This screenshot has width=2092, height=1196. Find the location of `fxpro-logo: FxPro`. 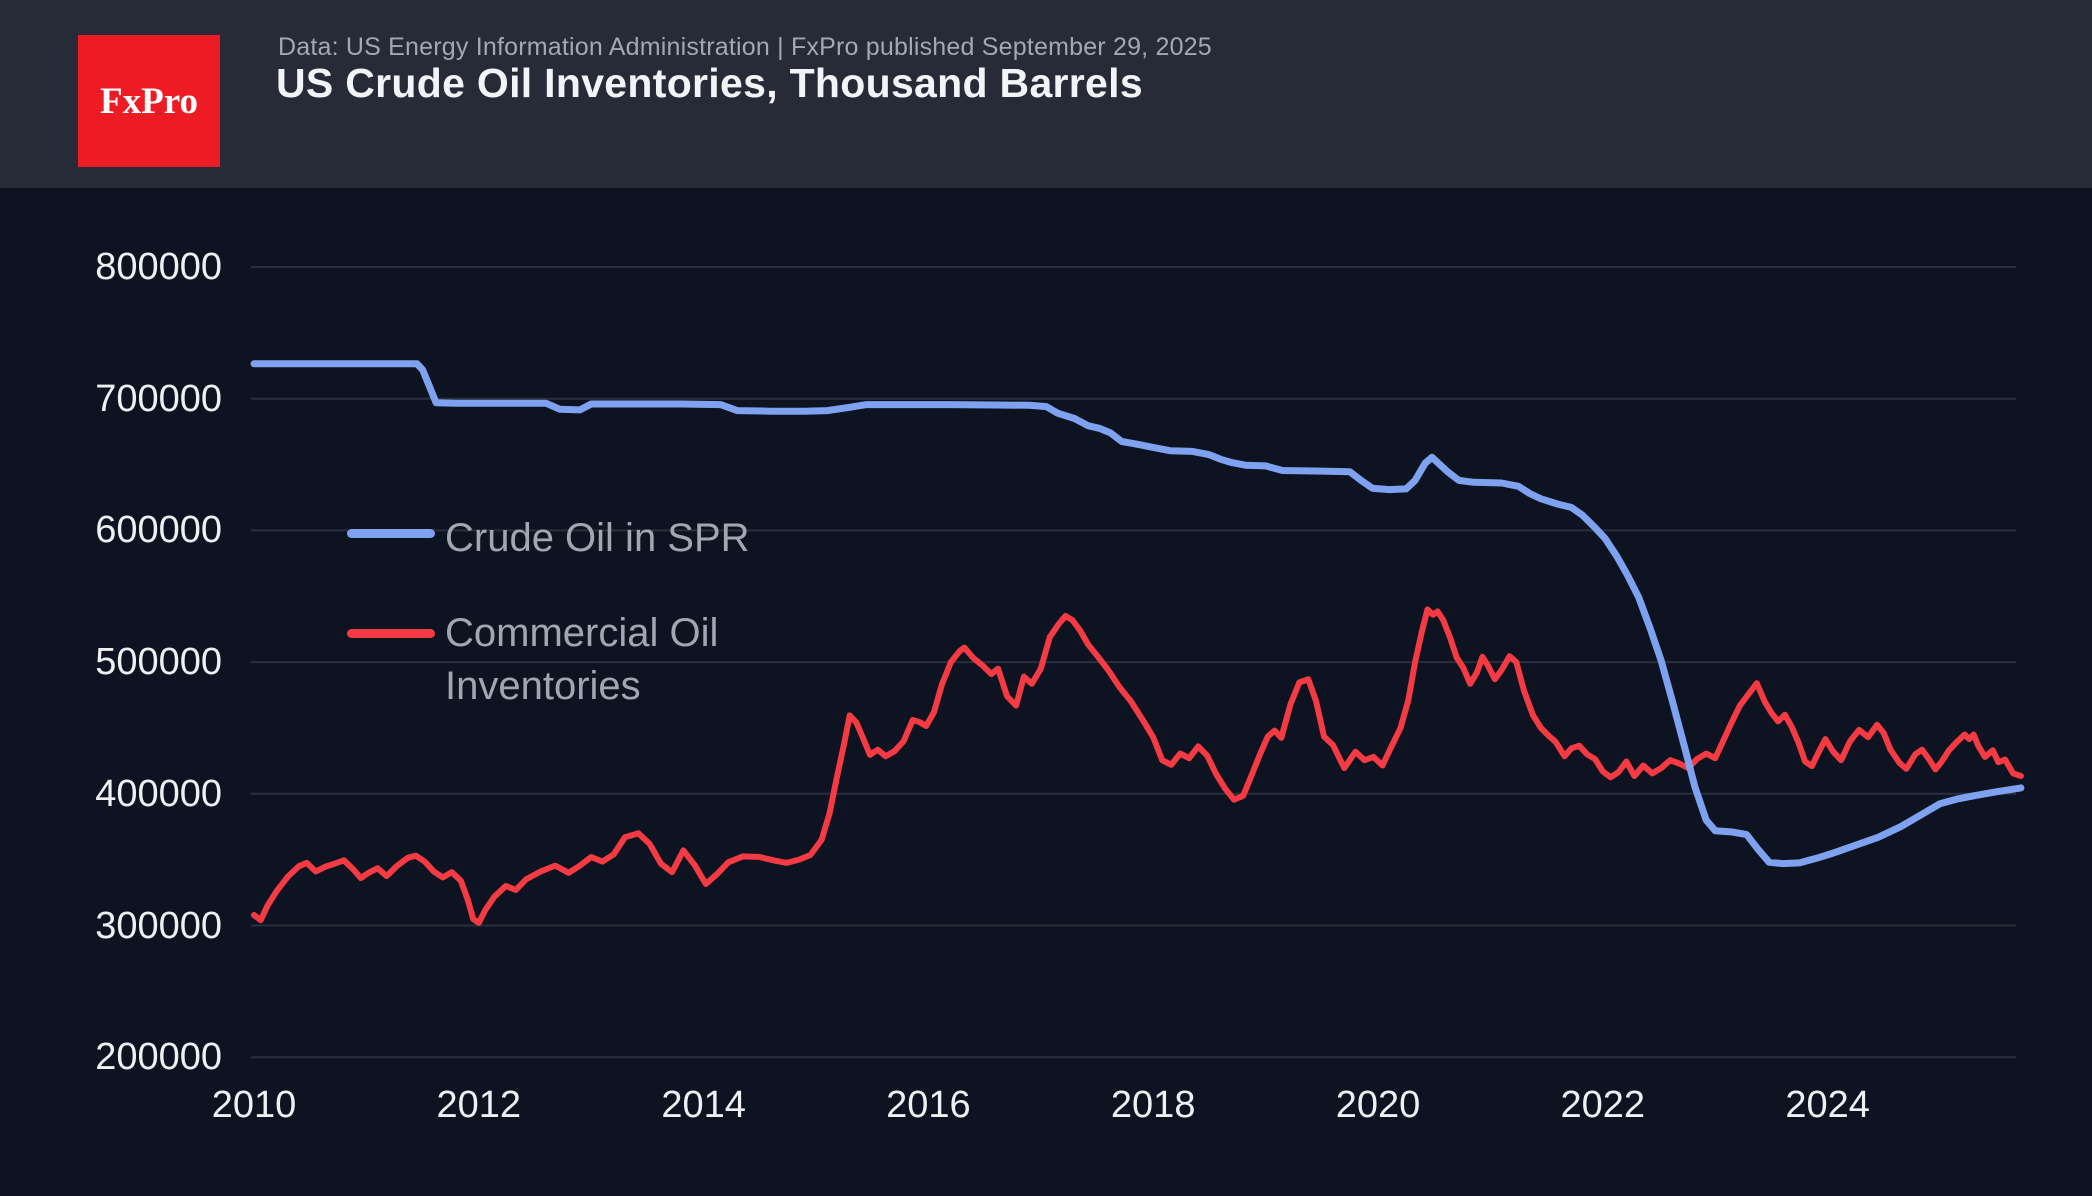

fxpro-logo: FxPro is located at coordinates (149, 101).